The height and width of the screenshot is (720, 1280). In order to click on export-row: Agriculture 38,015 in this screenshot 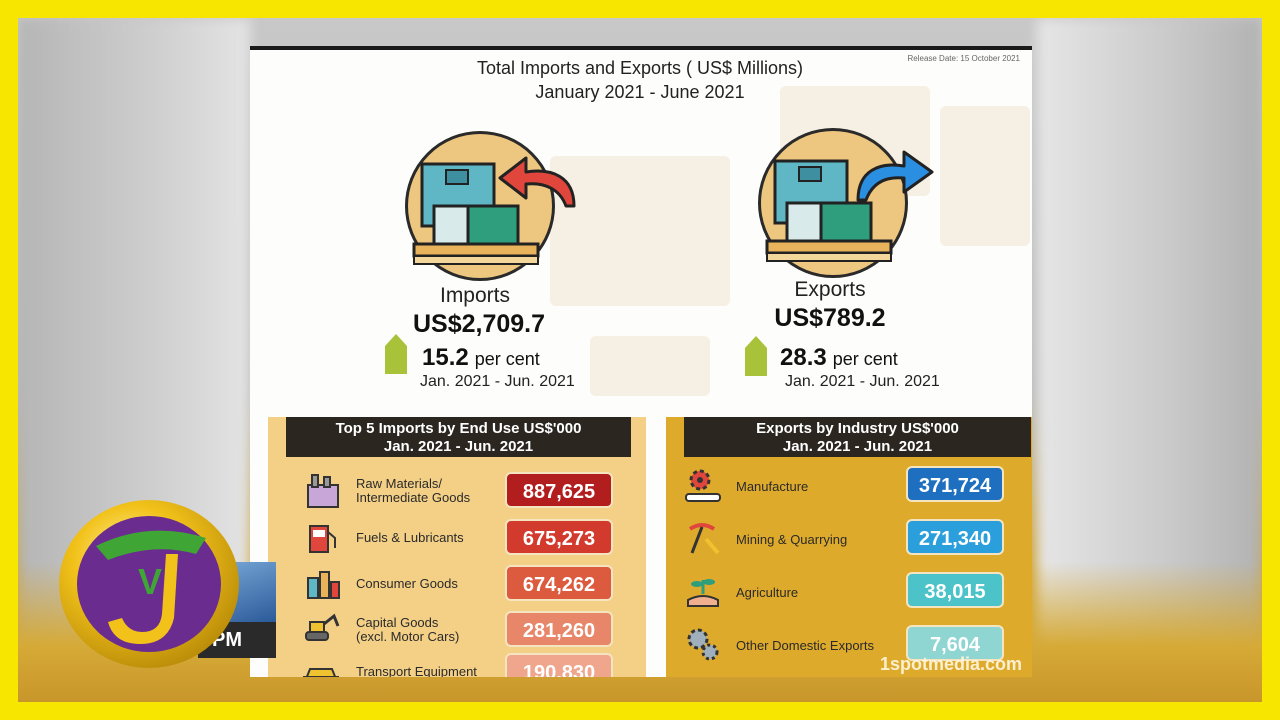, I will do `click(849, 594)`.